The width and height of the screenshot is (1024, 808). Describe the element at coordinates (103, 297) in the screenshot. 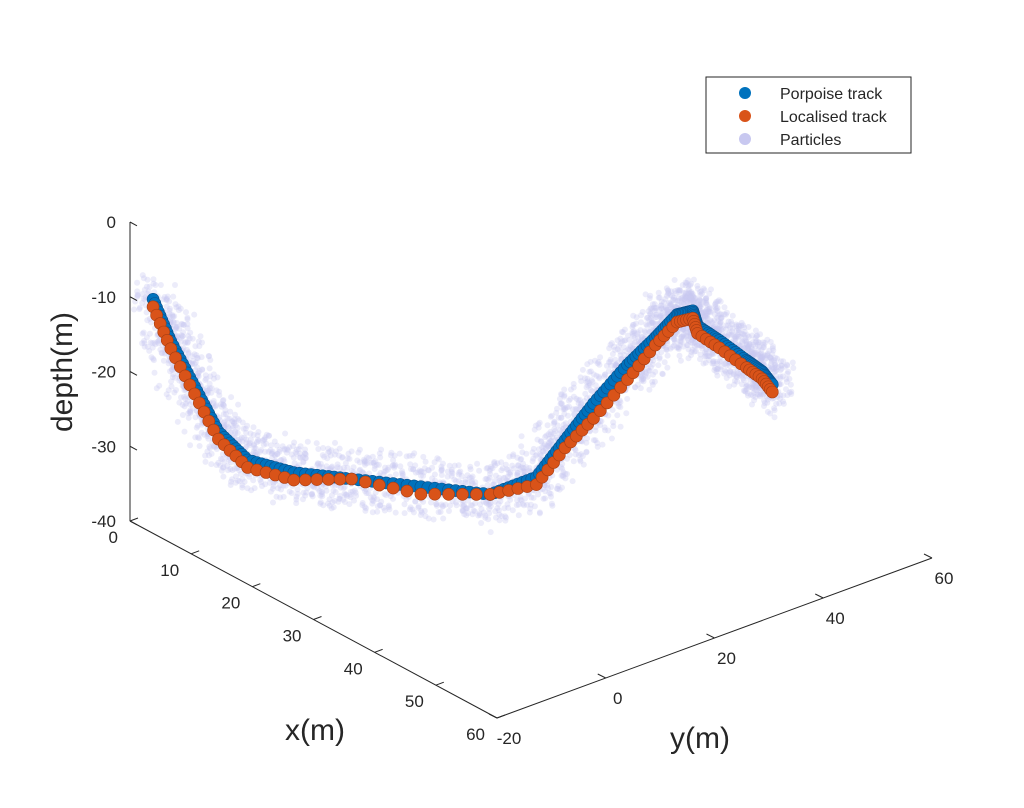

I see `z-tick-label: -10` at that location.